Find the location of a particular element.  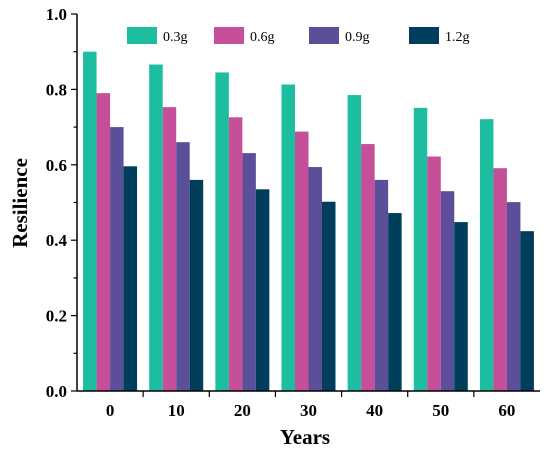

bar-0.9g-0 is located at coordinates (117, 259).